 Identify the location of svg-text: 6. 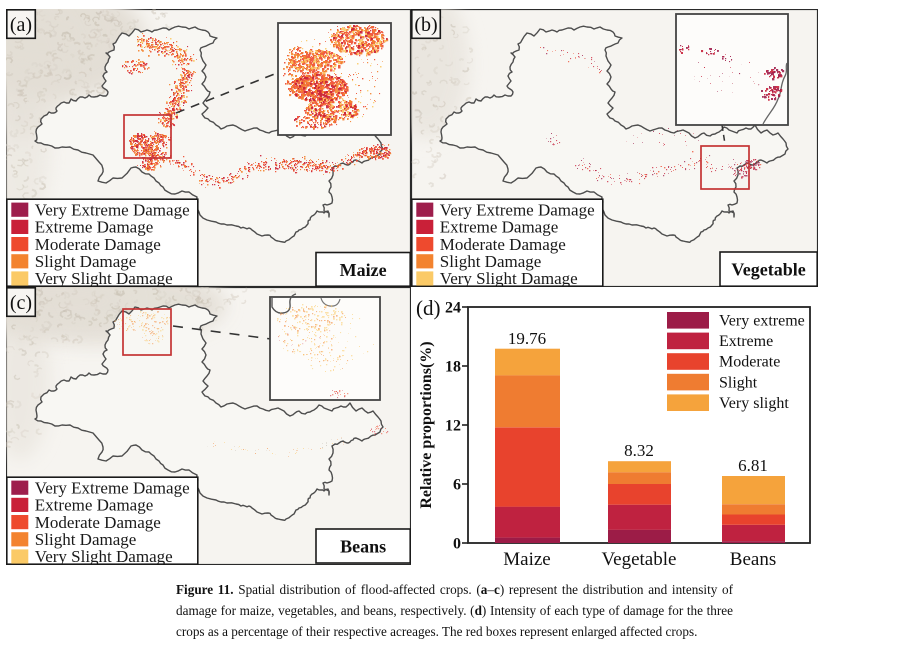
(457, 485).